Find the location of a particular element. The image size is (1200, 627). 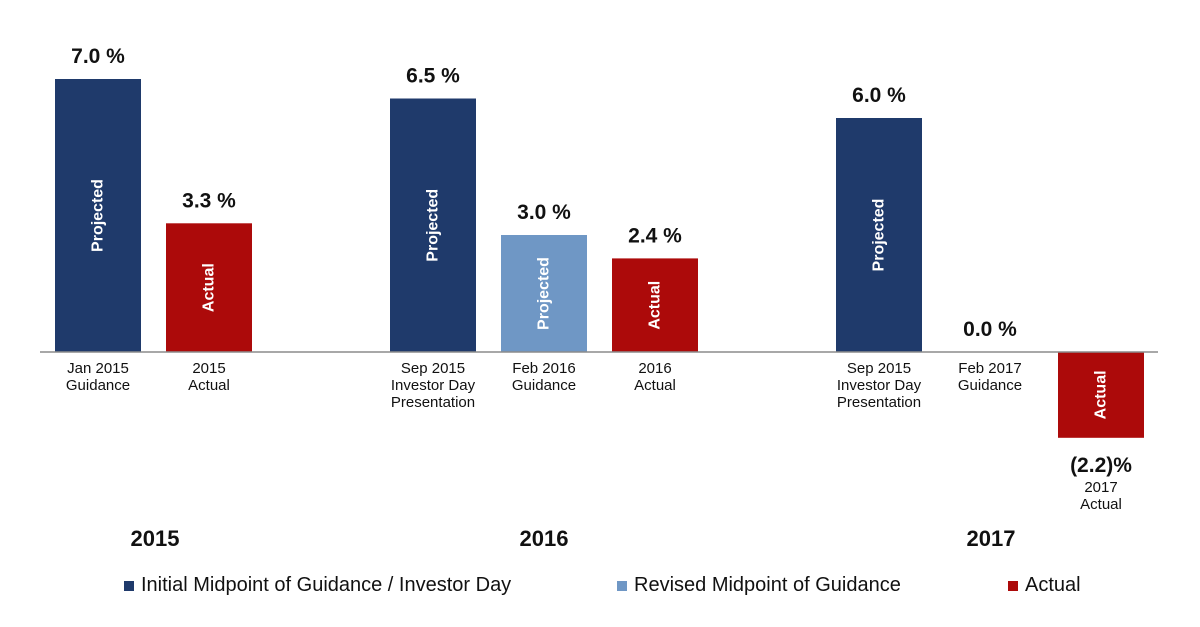

legend-item-revised: Revised Midpoint of Guidance is located at coordinates (759, 585).